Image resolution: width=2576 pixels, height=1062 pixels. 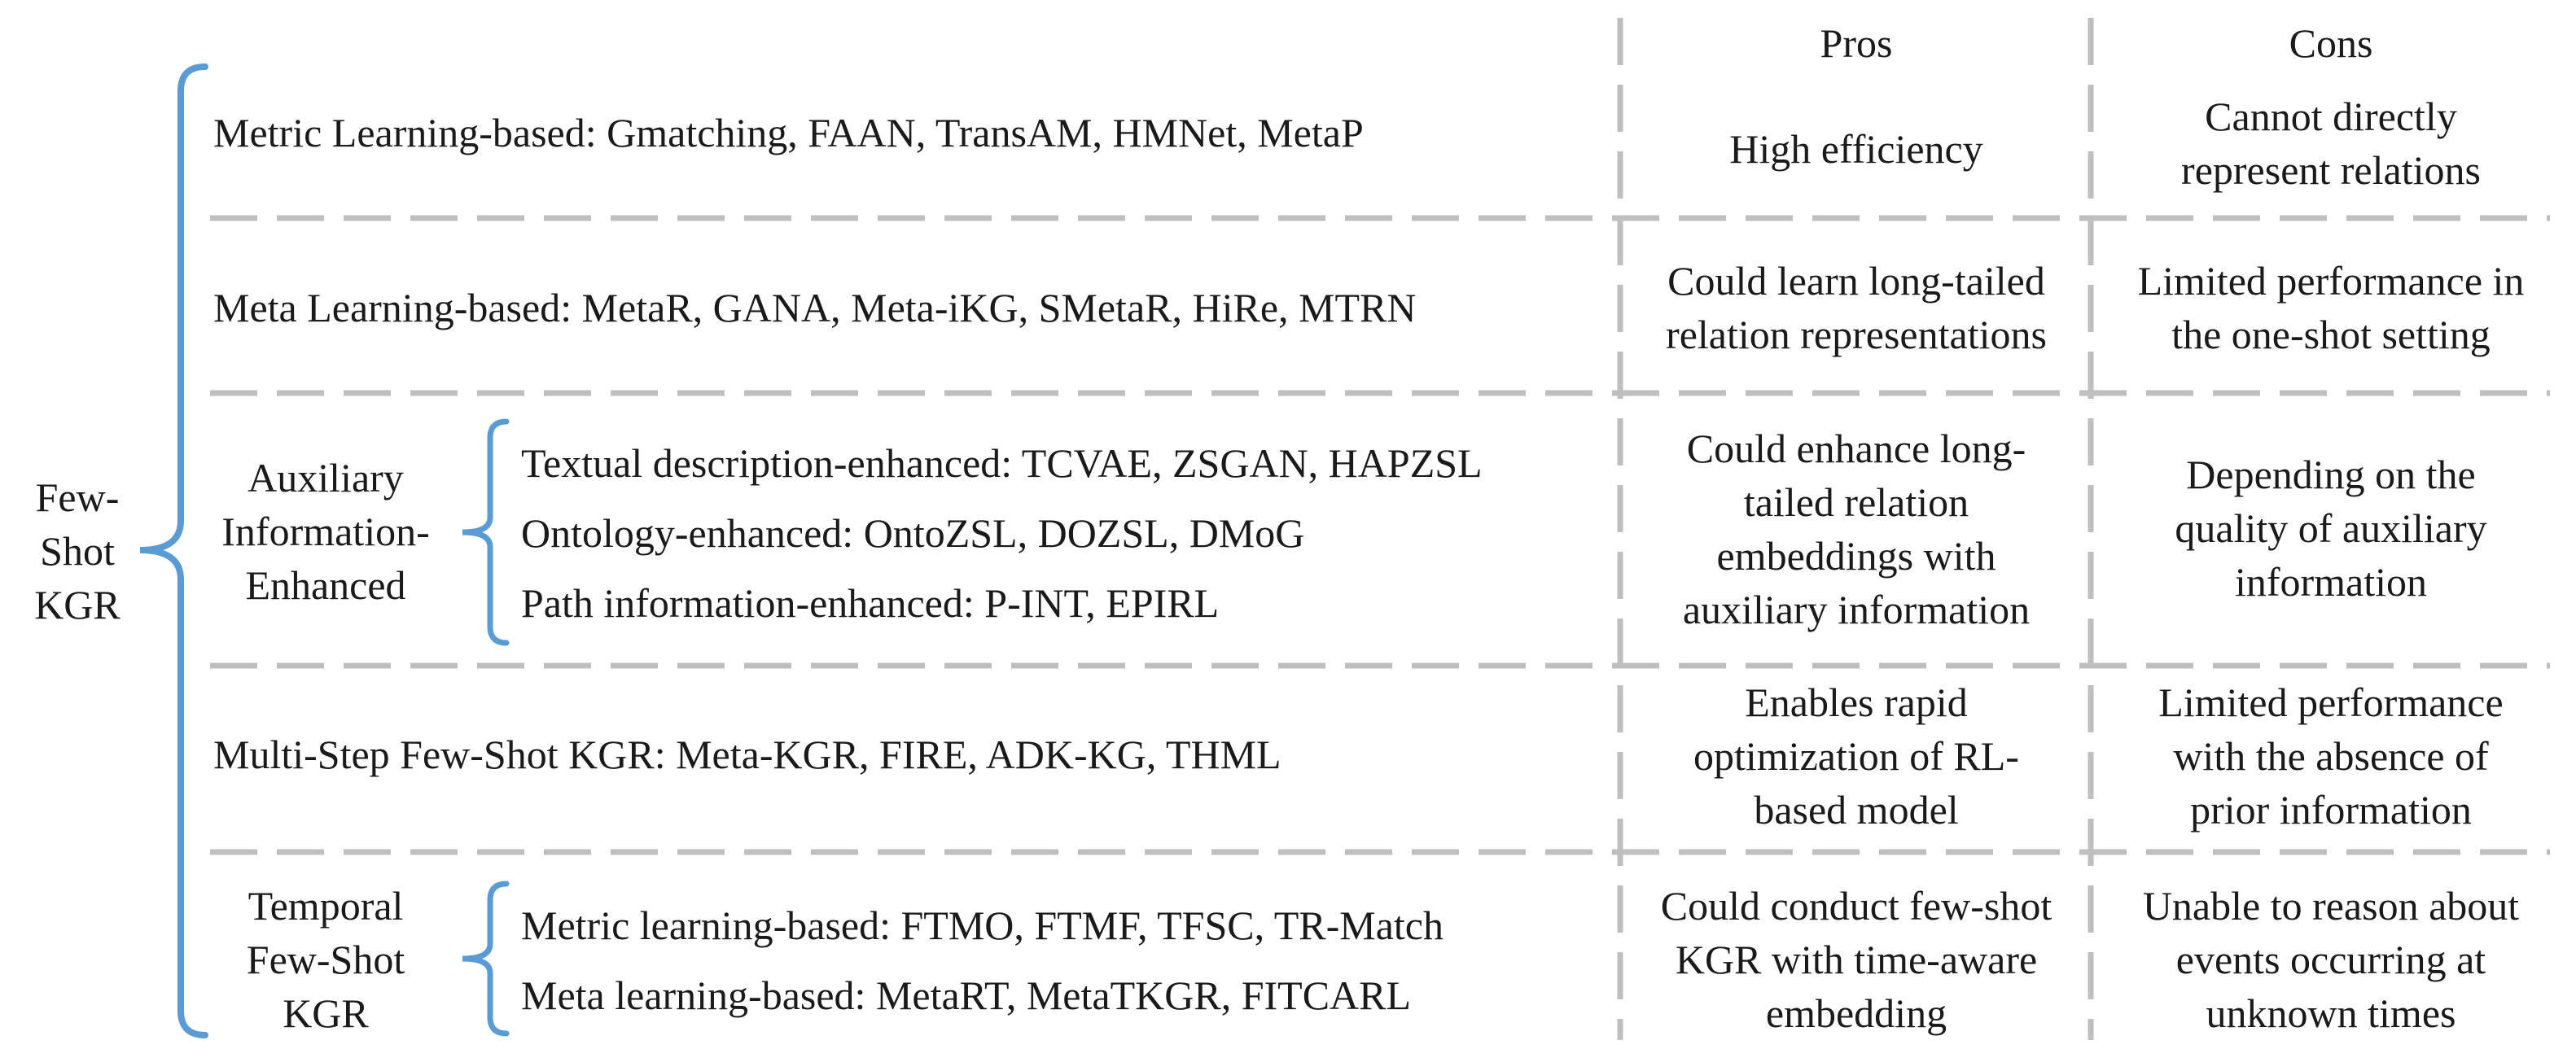 What do you see at coordinates (2331, 170) in the screenshot?
I see `cons-line: represent relations` at bounding box center [2331, 170].